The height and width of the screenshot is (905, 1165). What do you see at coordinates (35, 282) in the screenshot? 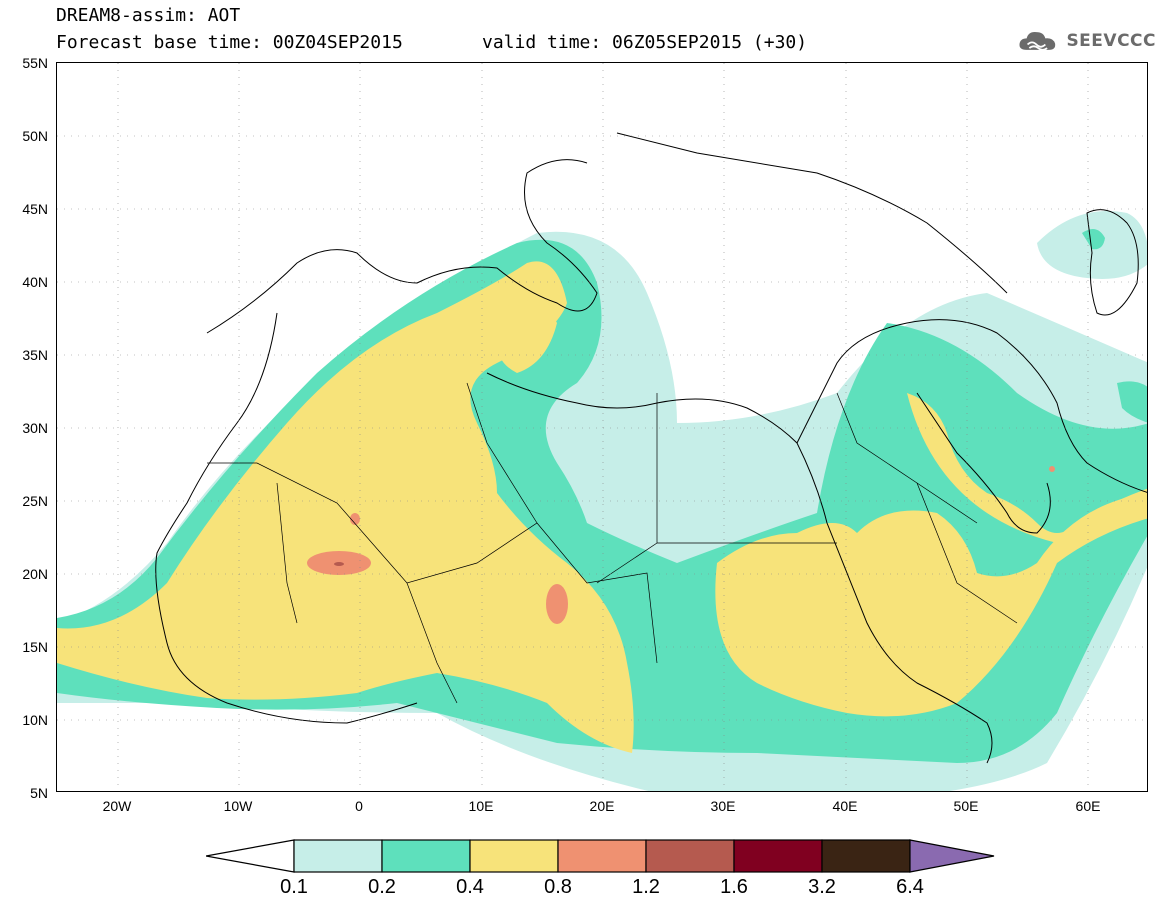
I see `lat-label: 40N` at bounding box center [35, 282].